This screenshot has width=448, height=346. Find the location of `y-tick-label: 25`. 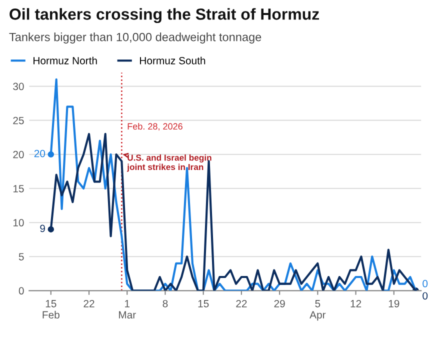

y-tick-label: 25 is located at coordinates (18, 120).